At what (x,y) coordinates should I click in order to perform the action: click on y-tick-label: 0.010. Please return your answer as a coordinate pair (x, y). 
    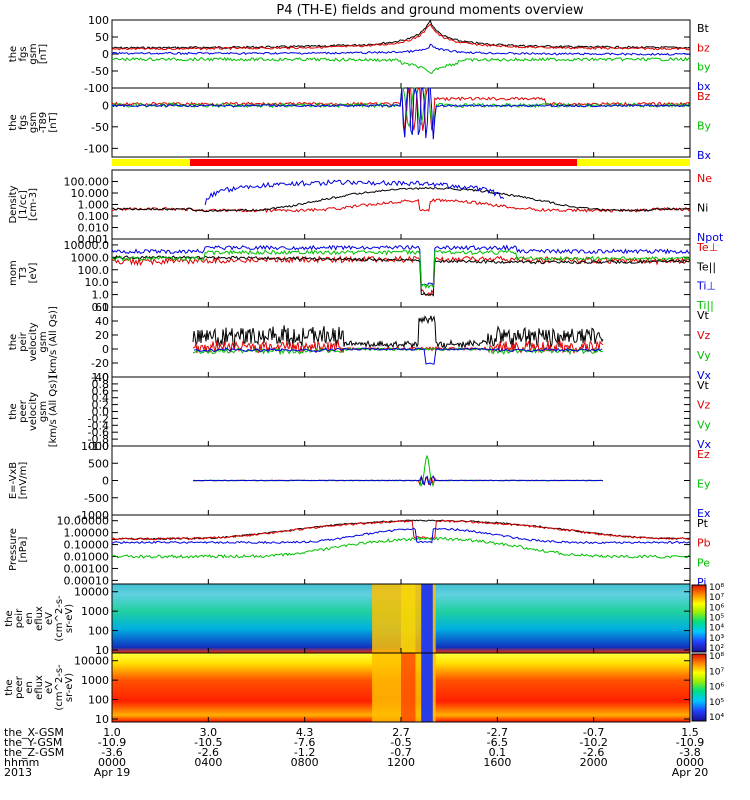
    Looking at the image, I should click on (94, 228).